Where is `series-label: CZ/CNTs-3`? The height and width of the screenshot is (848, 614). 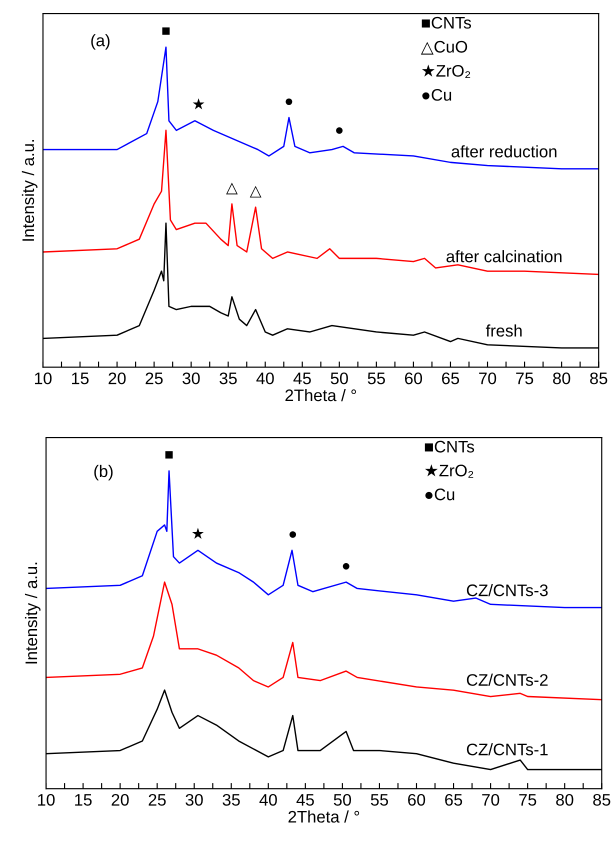 series-label: CZ/CNTs-3 is located at coordinates (507, 590).